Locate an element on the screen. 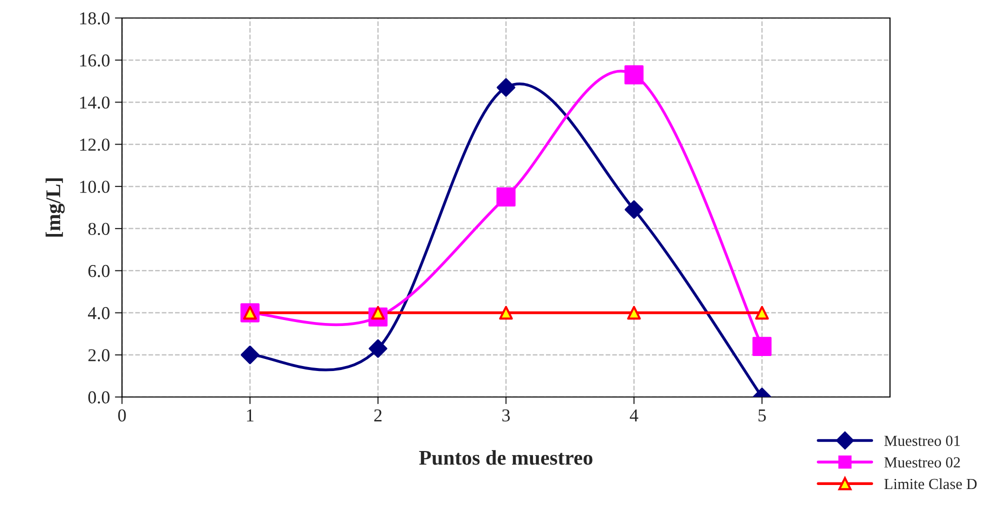  y-tick-label: 14.0 is located at coordinates (95, 102).